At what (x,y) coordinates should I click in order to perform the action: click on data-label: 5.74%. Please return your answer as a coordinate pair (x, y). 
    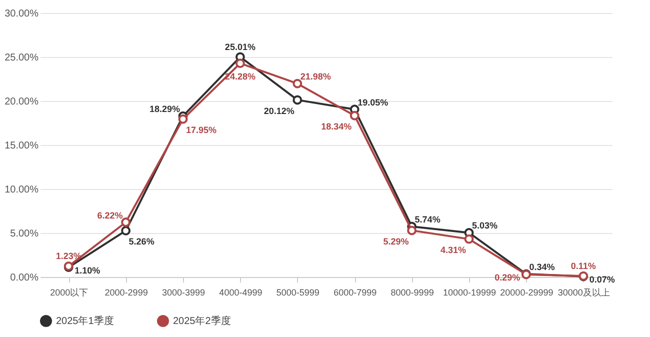
    Looking at the image, I should click on (427, 219).